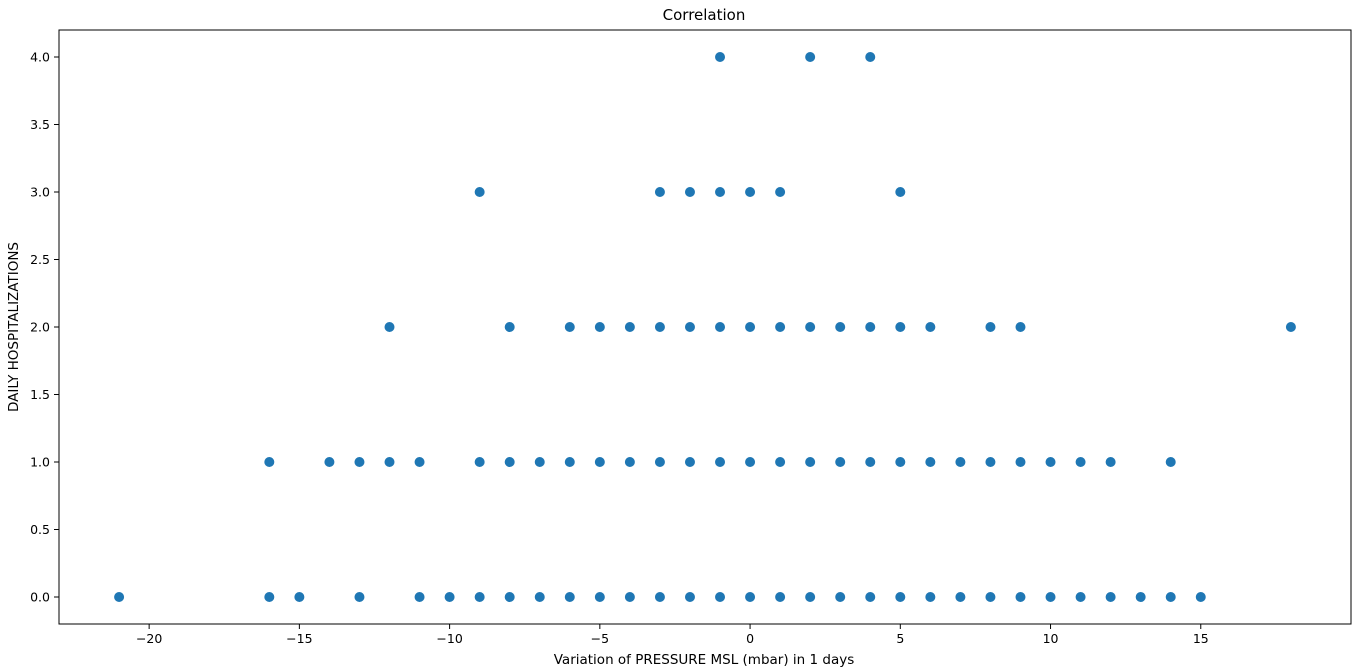  What do you see at coordinates (1201, 638) in the screenshot?
I see `x-tick-label: 15` at bounding box center [1201, 638].